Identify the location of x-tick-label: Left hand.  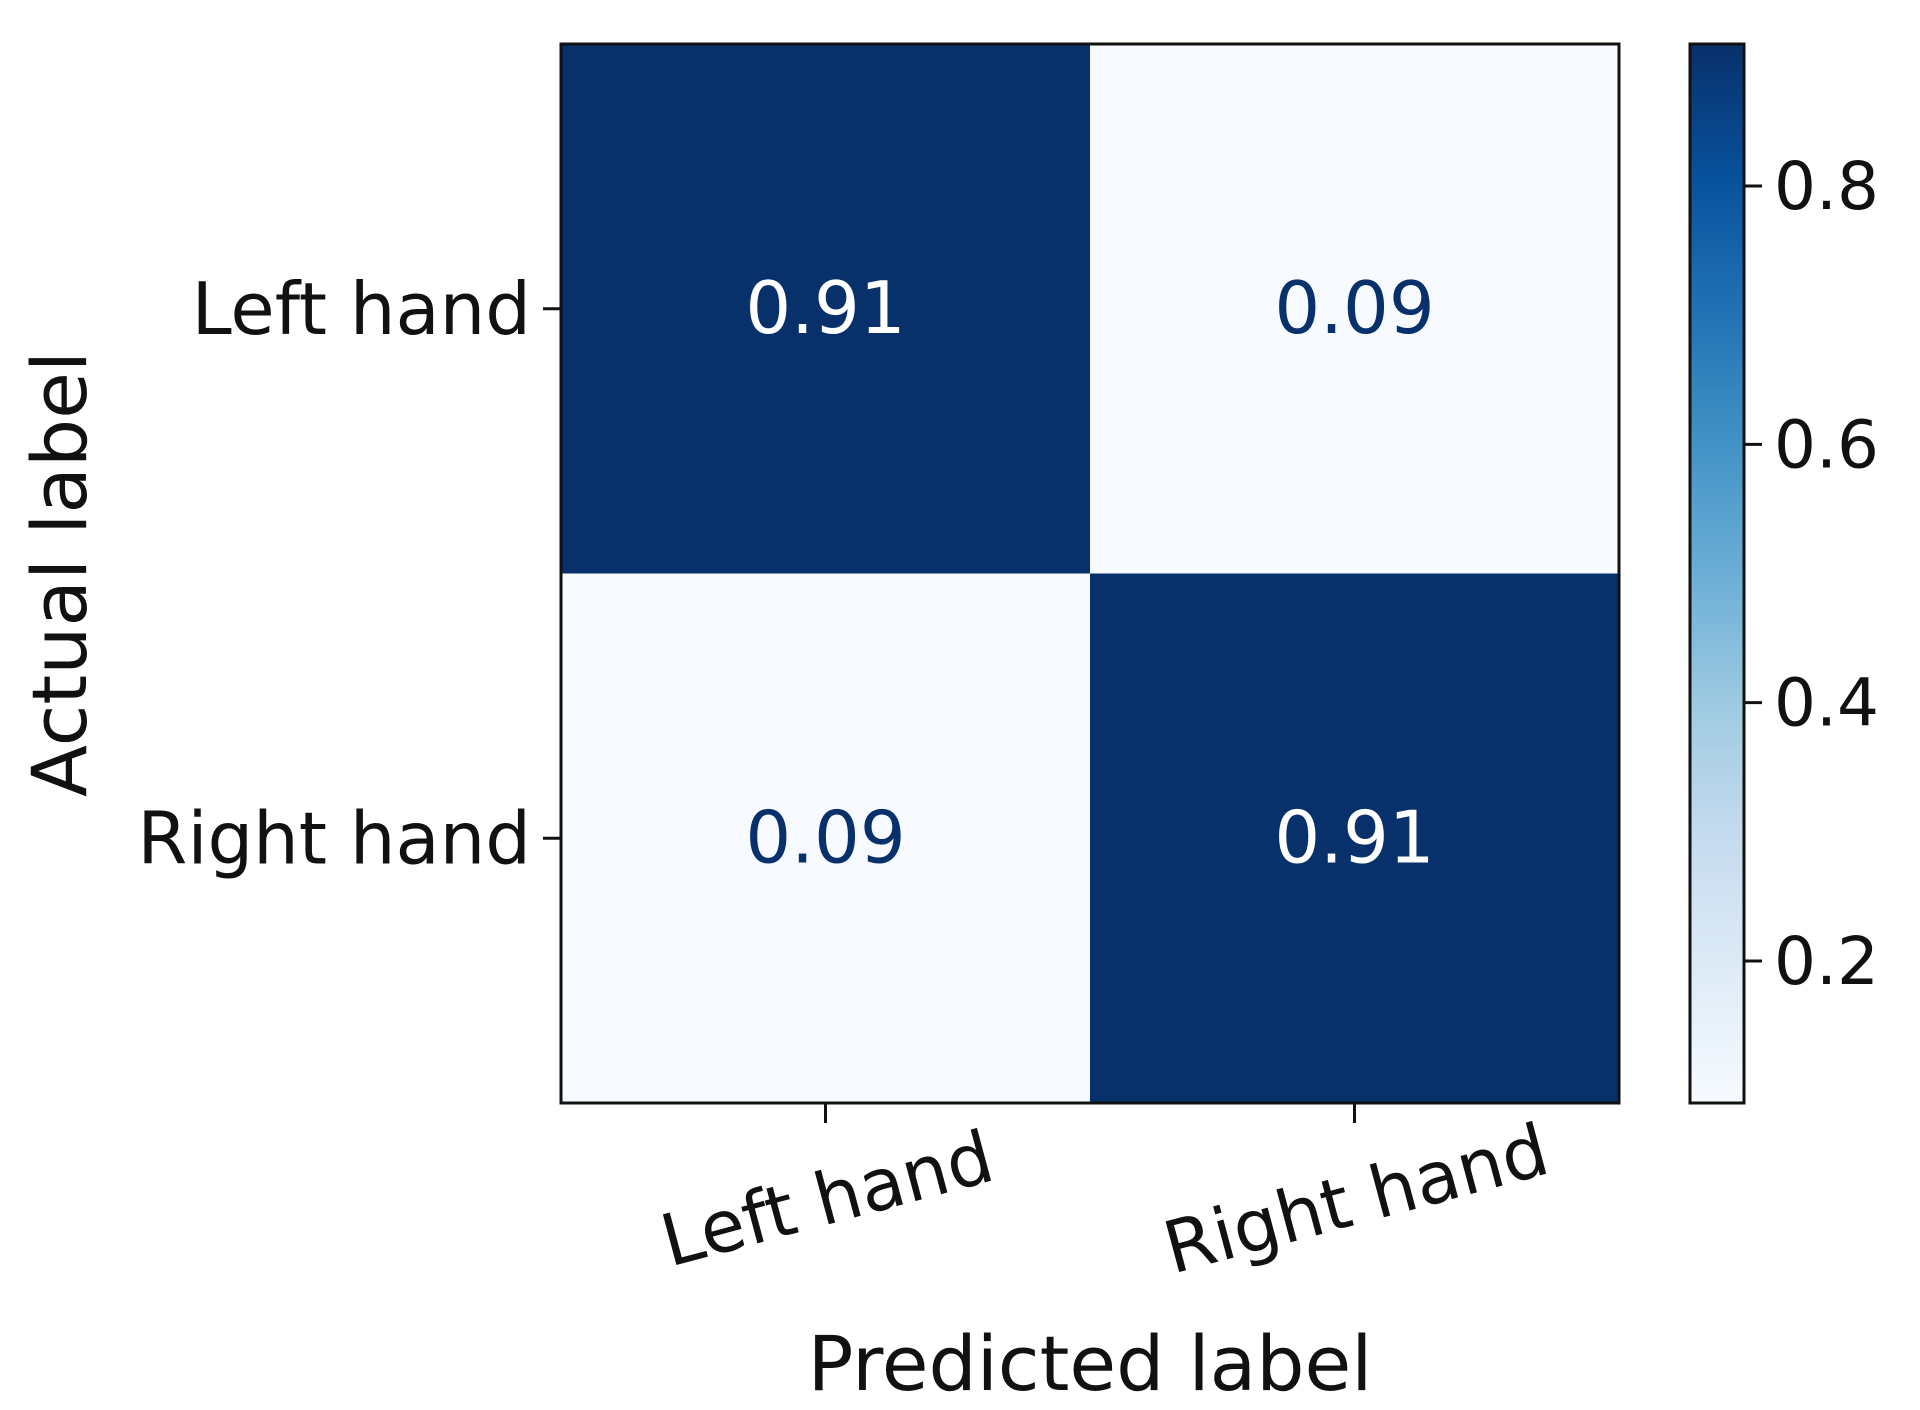
(827, 1198).